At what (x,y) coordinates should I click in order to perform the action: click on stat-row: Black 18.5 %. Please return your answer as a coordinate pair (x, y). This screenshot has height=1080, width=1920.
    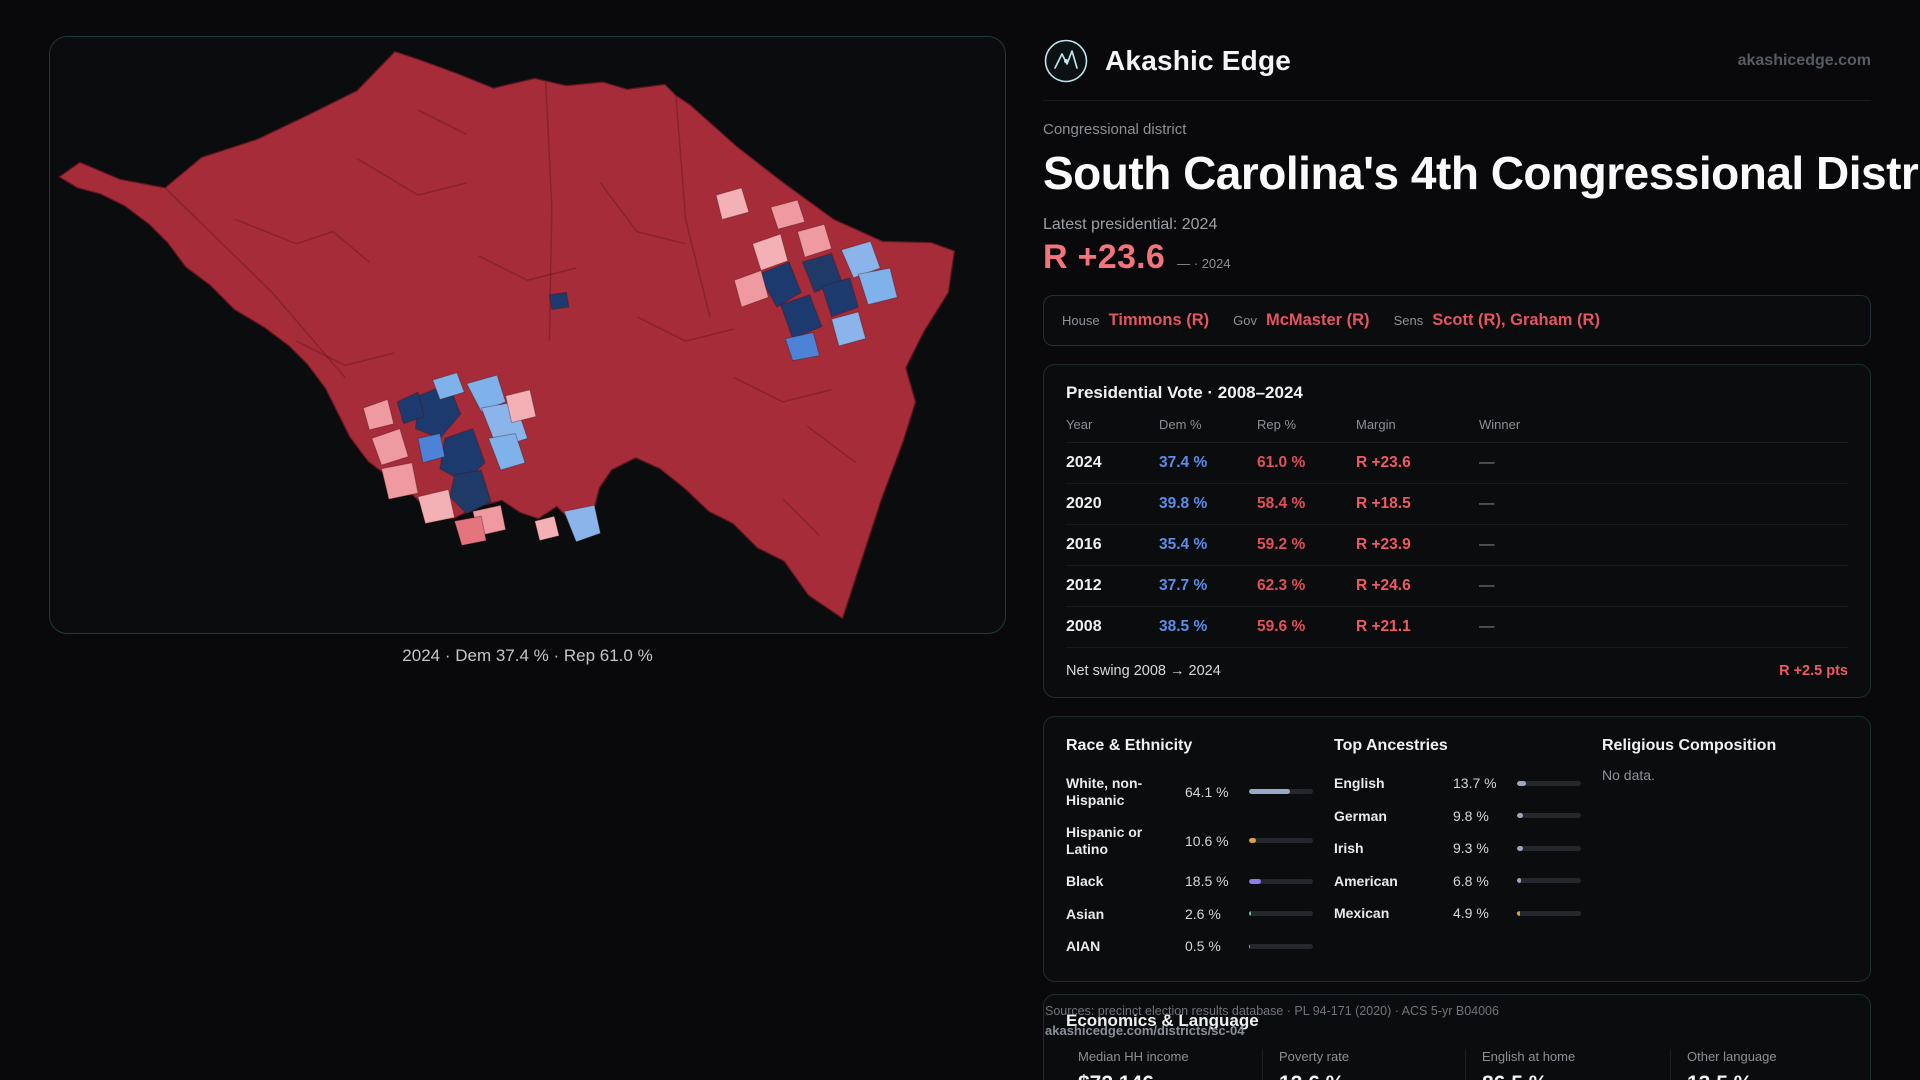
    Looking at the image, I should click on (1189, 881).